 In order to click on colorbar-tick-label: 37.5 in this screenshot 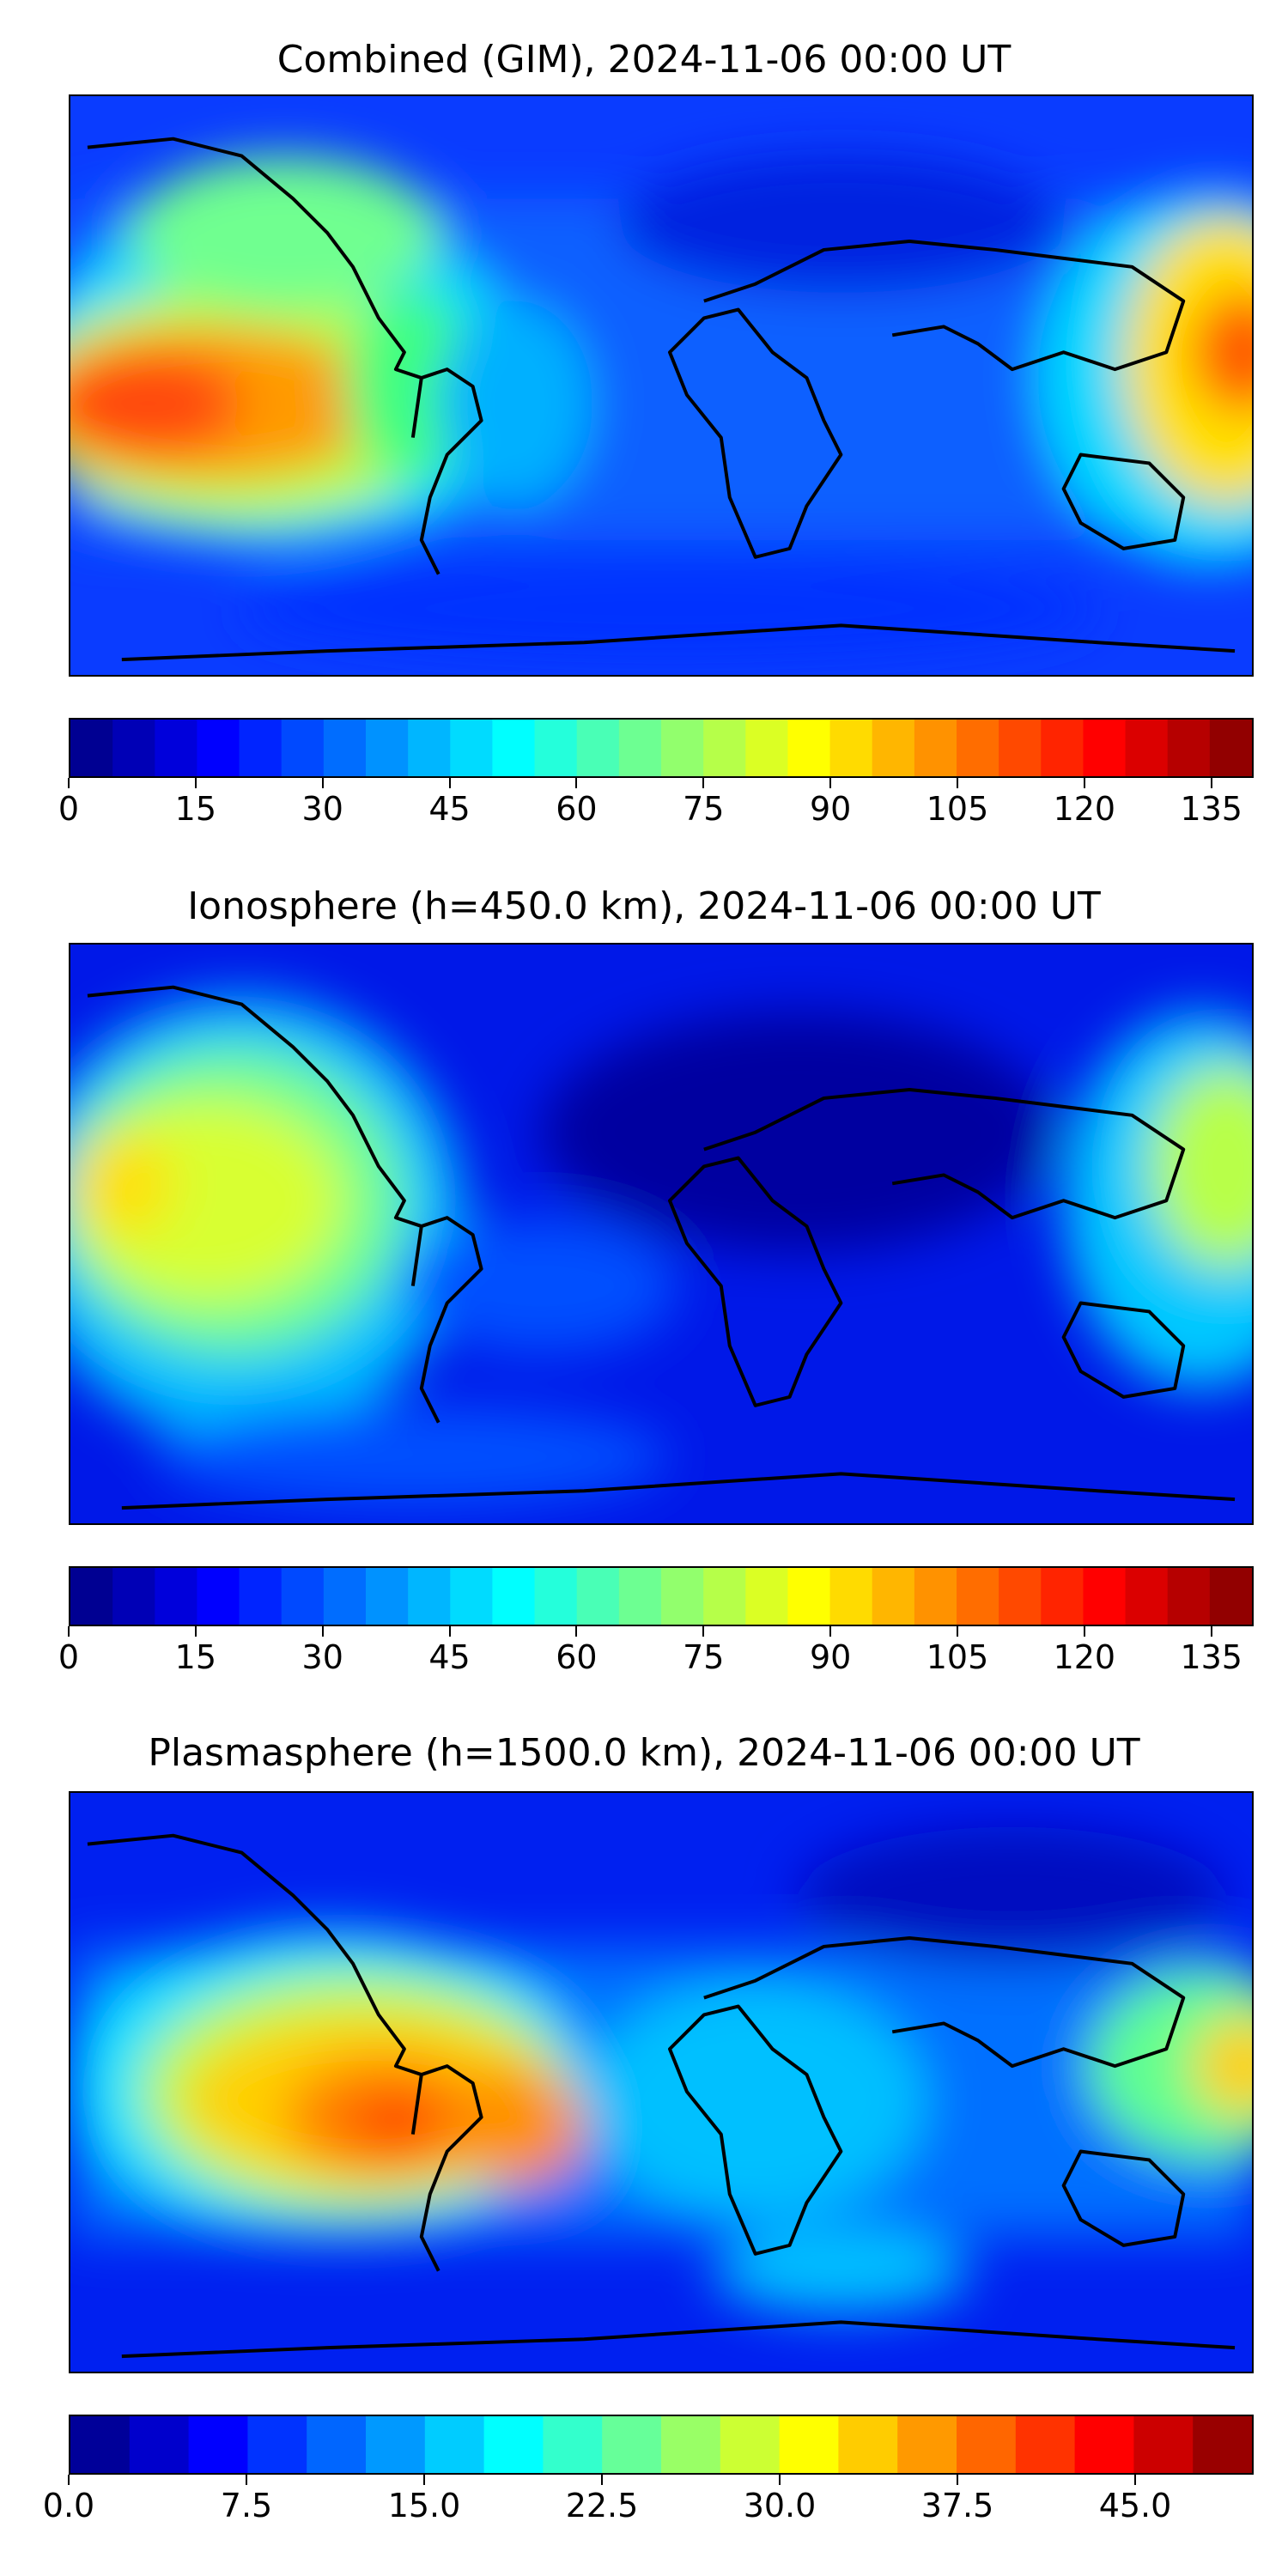, I will do `click(957, 2506)`.